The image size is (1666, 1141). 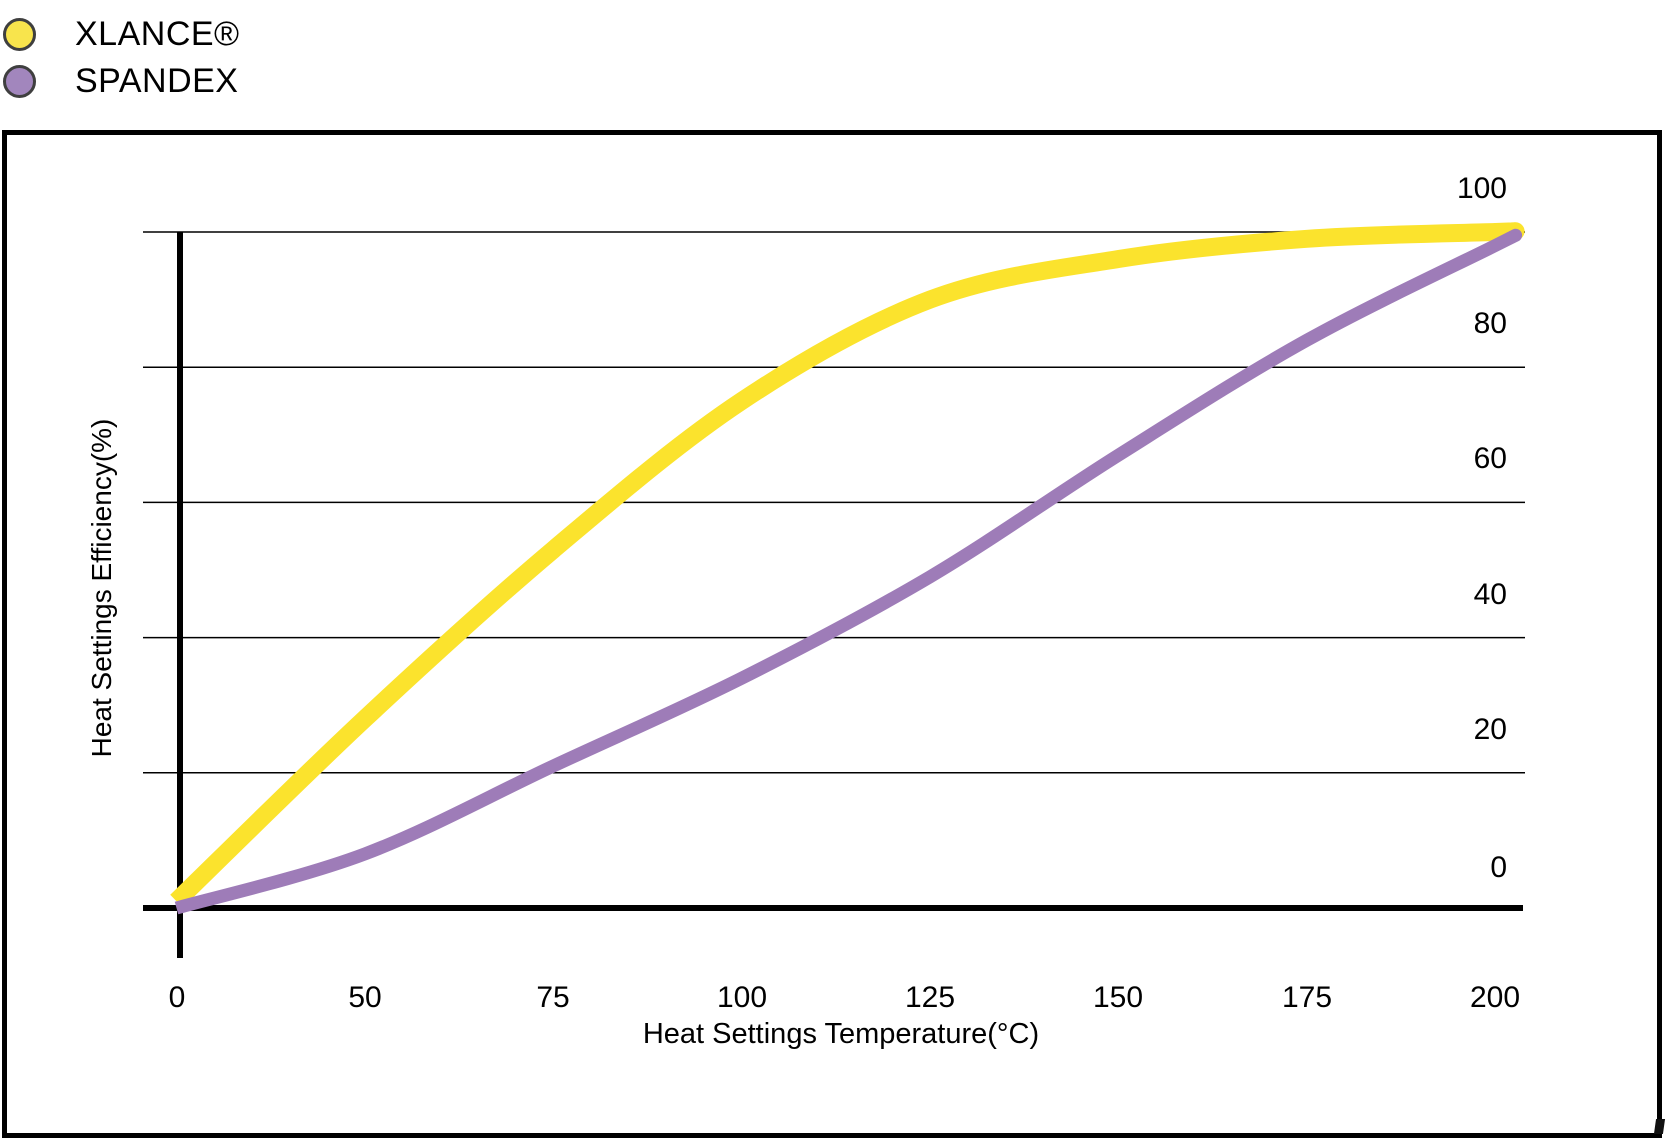 I want to click on legend-label-xlance: XLANCE®, so click(x=157, y=34).